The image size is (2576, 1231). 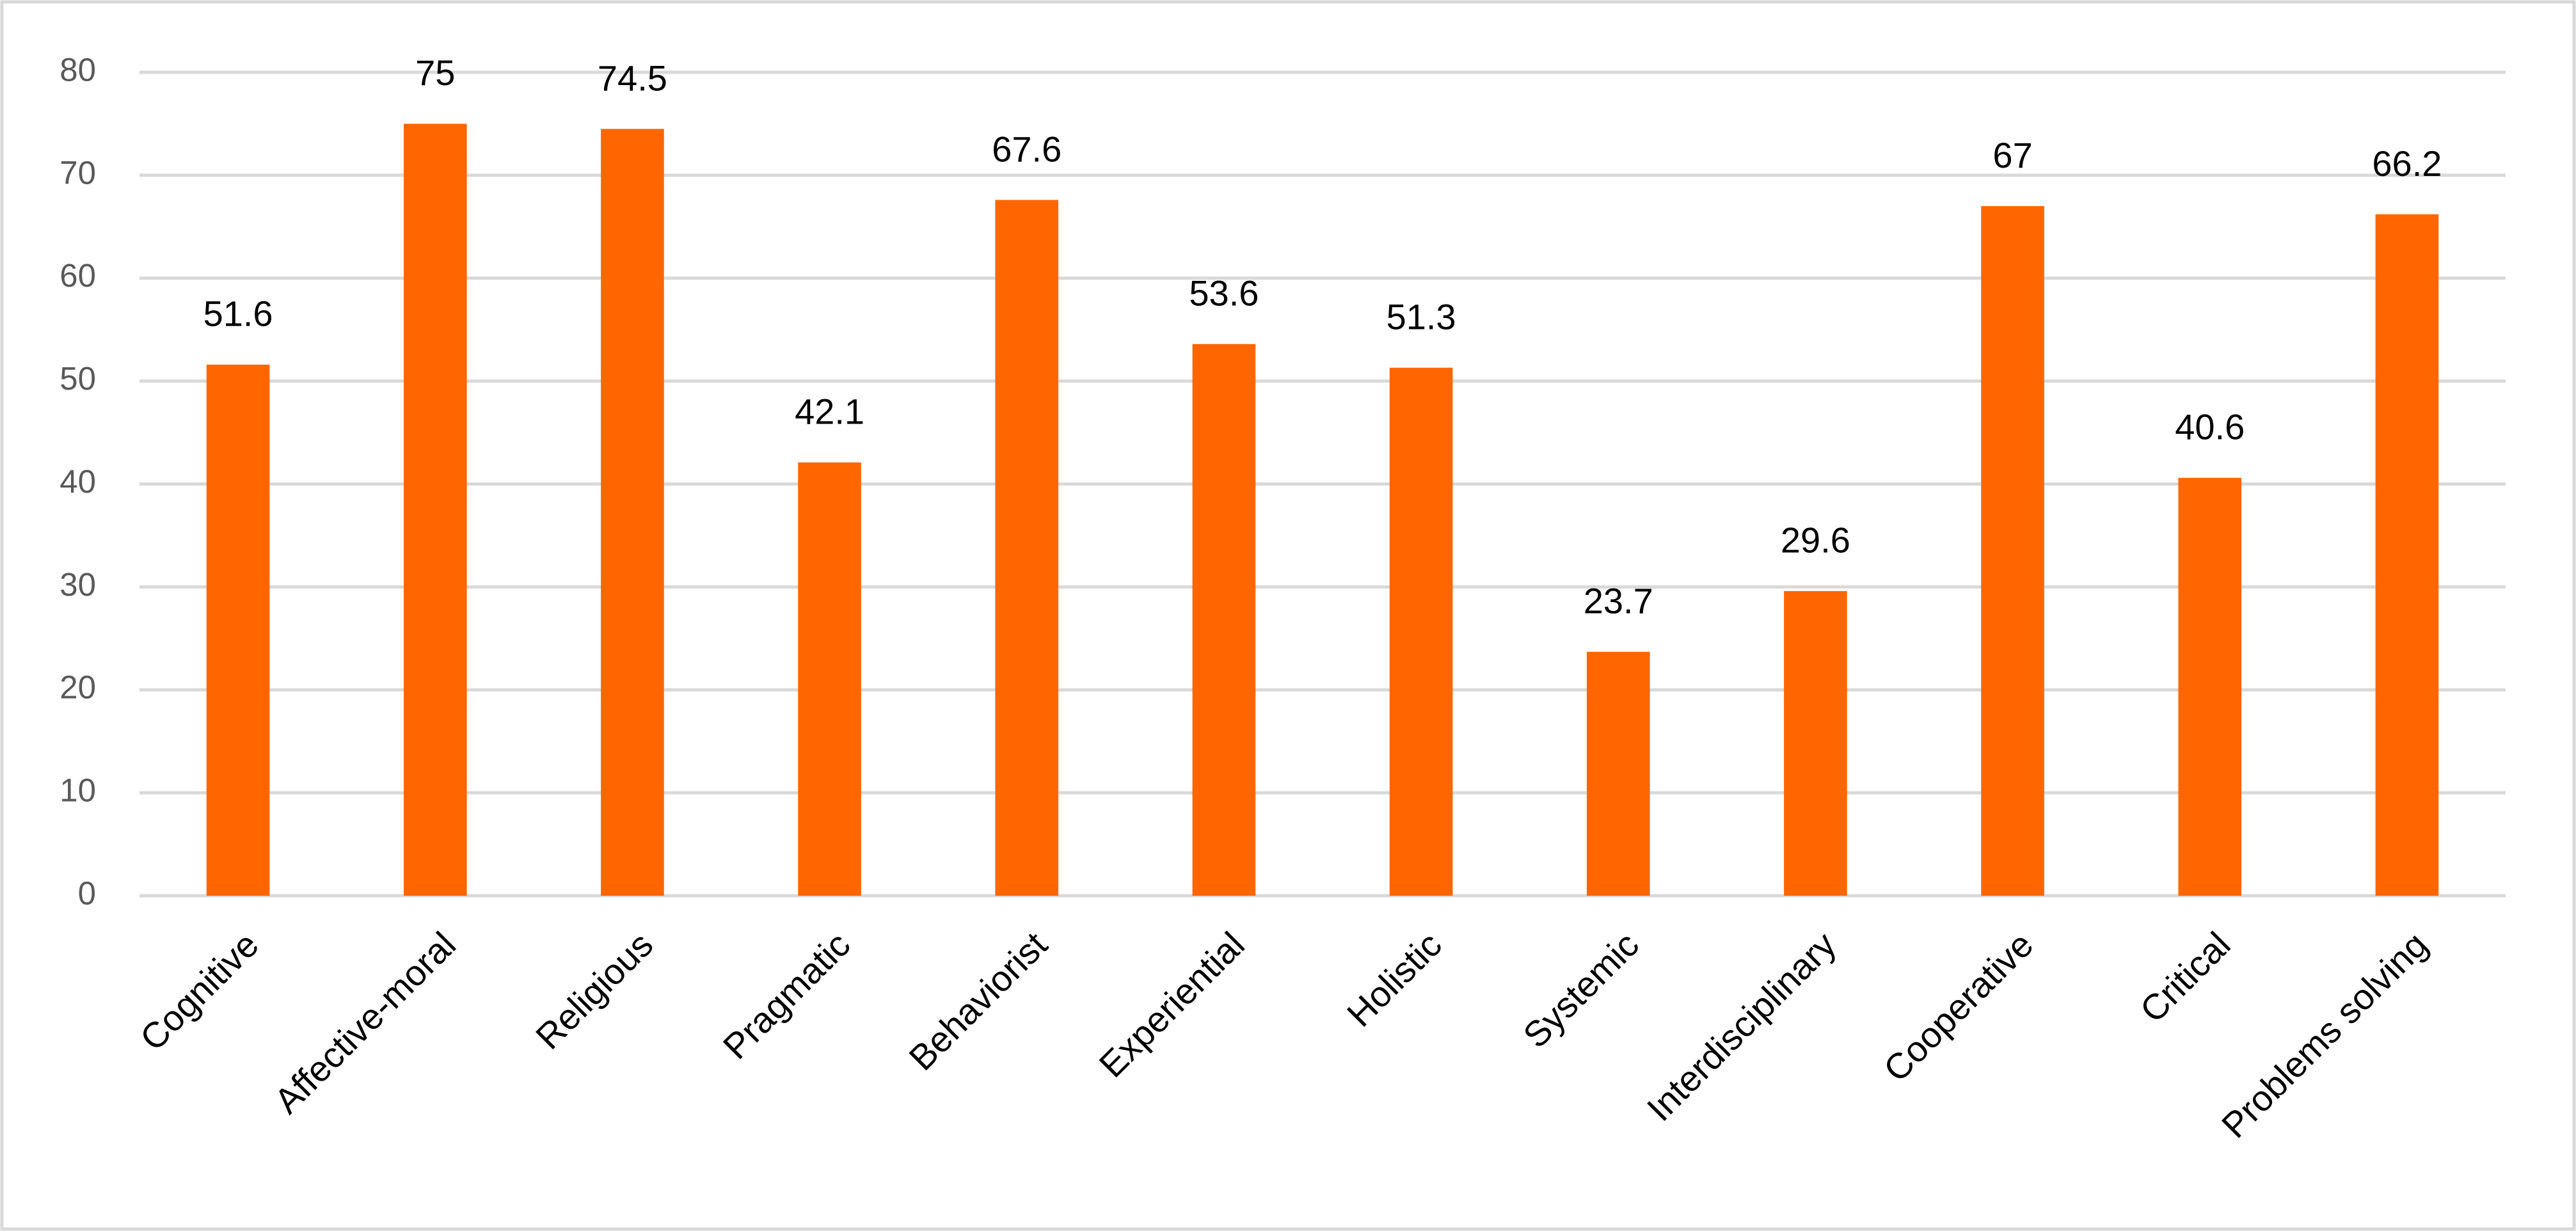 What do you see at coordinates (78, 687) in the screenshot?
I see `y-tick-label: 20` at bounding box center [78, 687].